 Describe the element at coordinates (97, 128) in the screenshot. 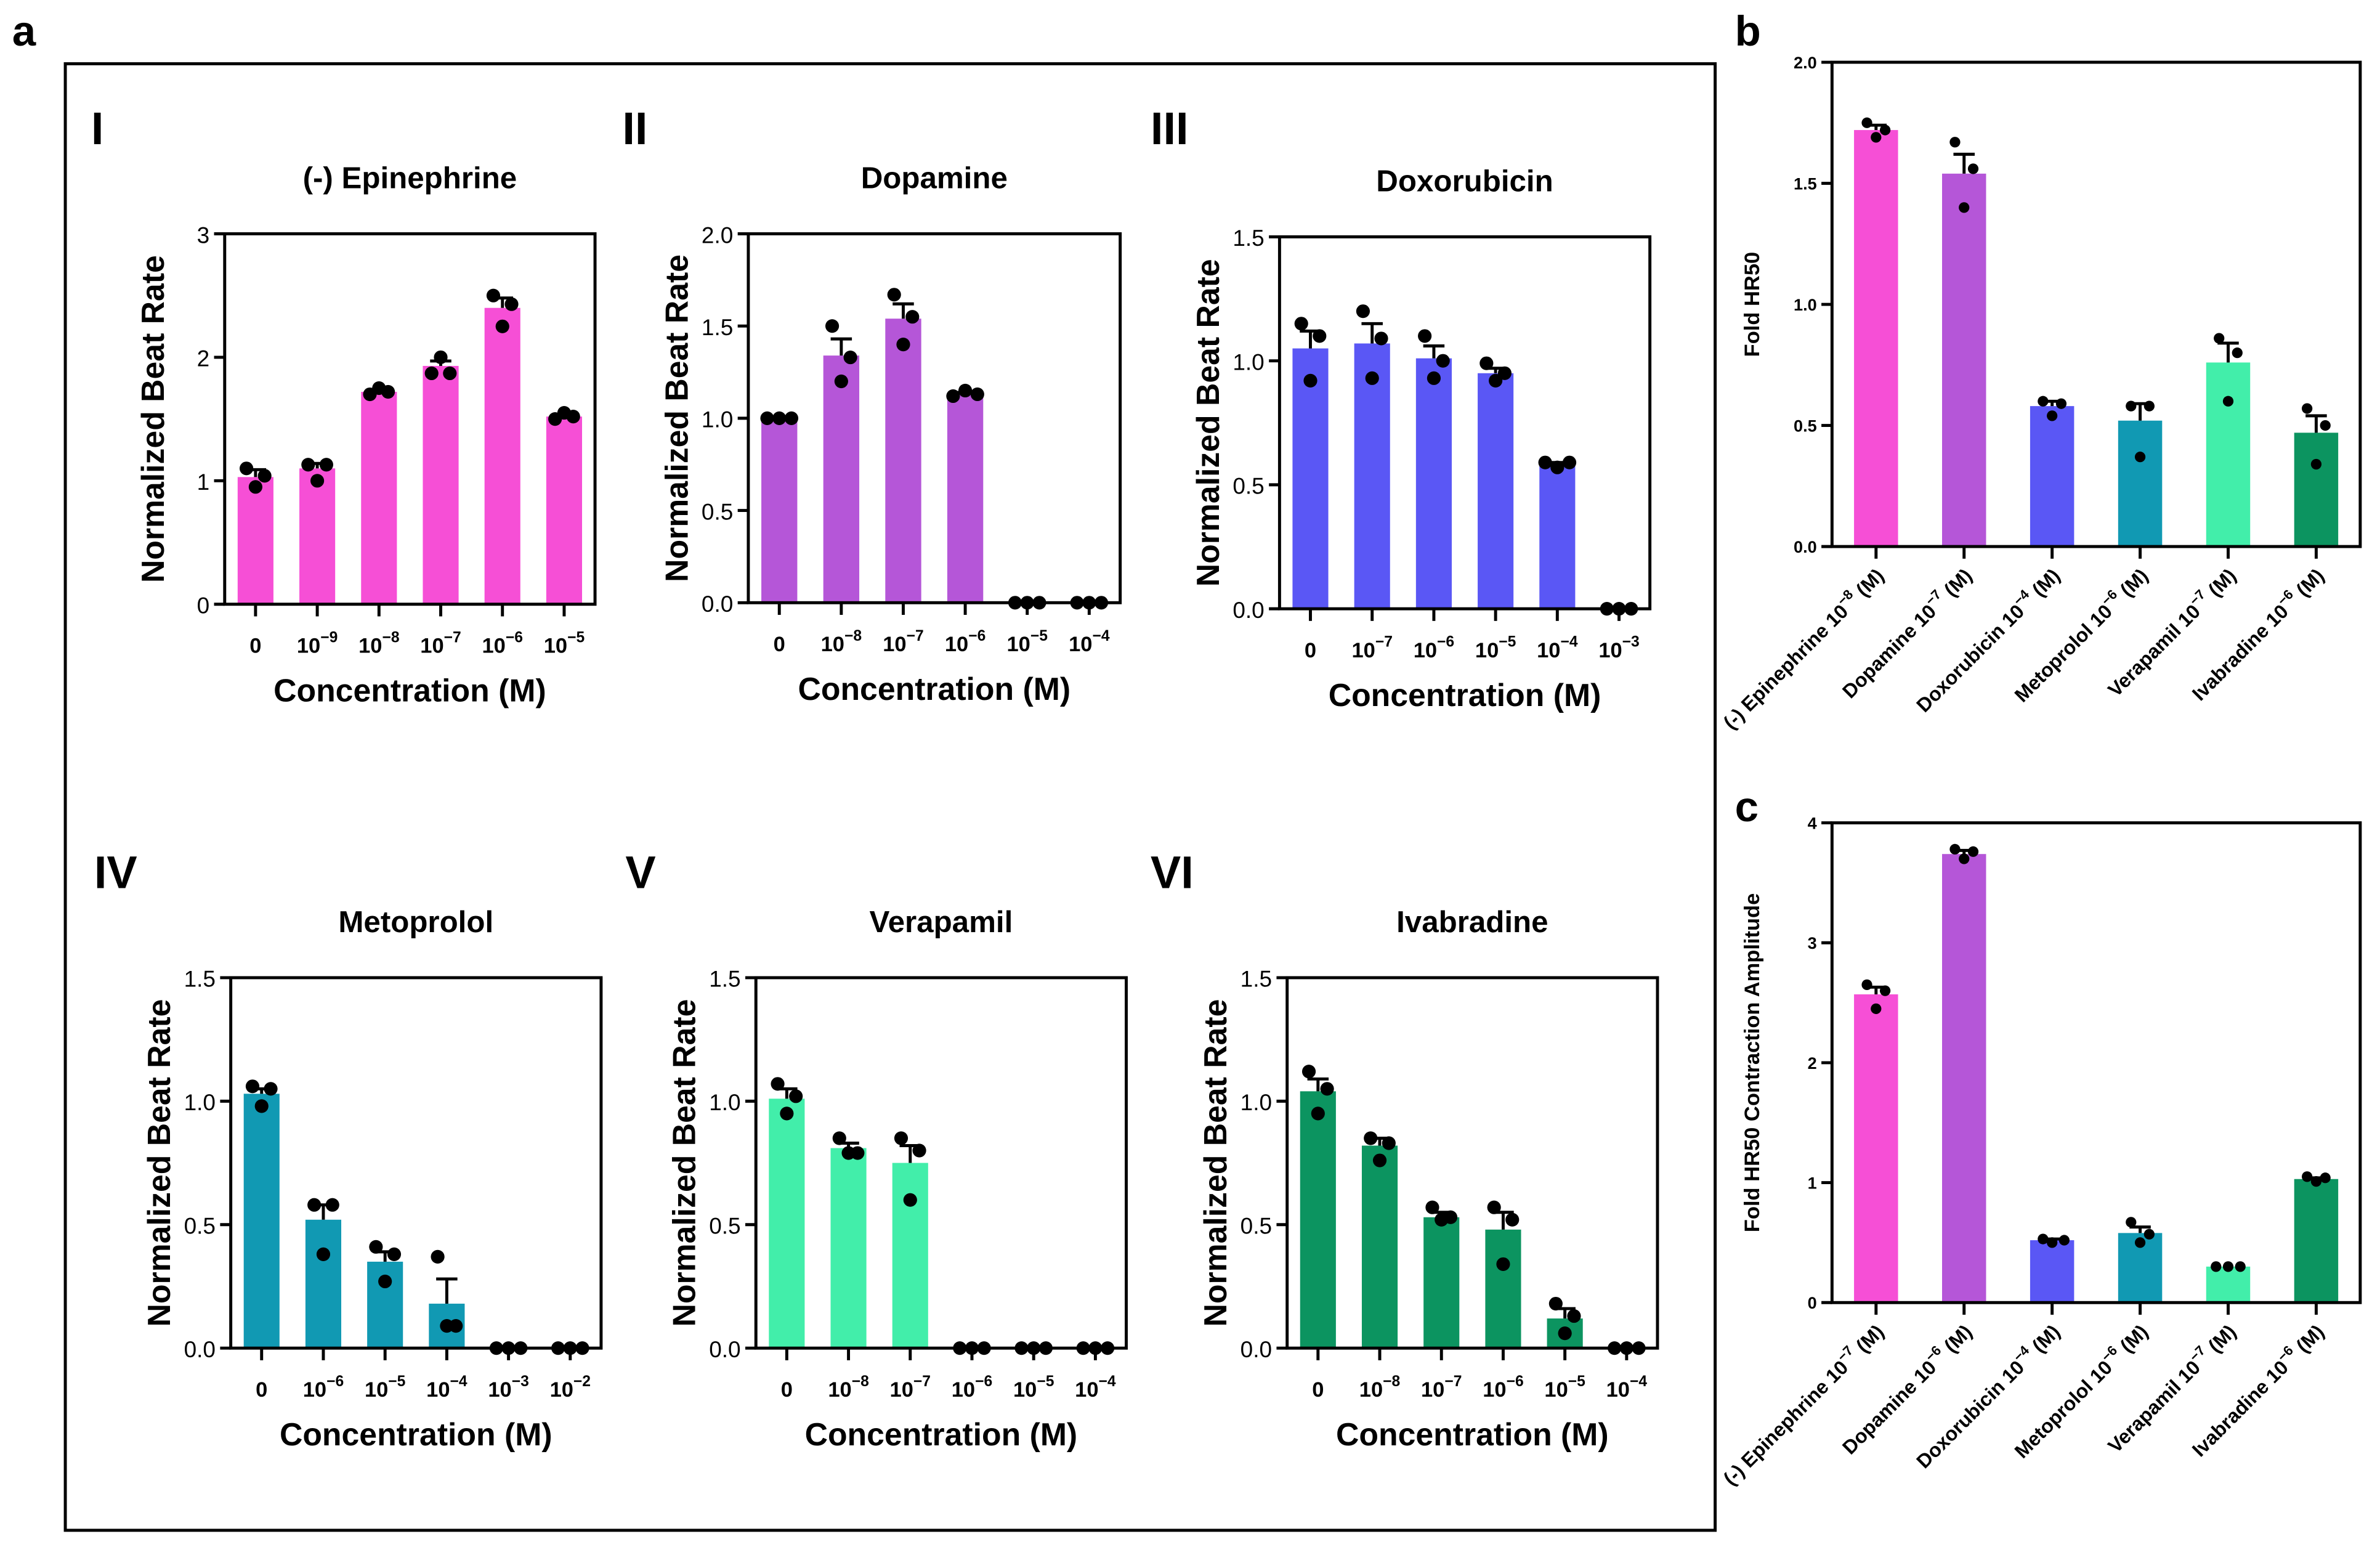

I see `panel-numeral: I` at that location.